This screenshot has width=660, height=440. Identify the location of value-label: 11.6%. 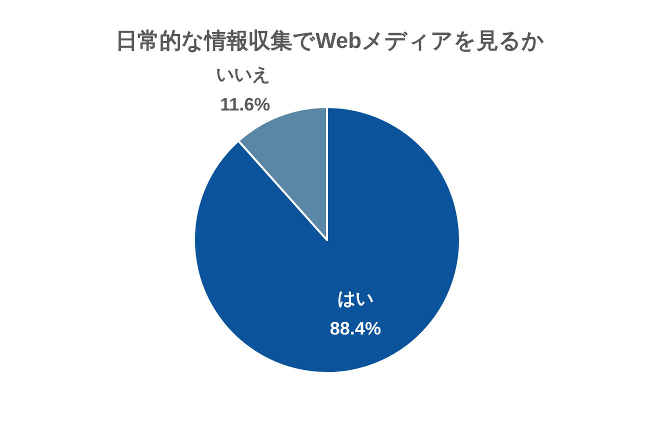
(245, 104).